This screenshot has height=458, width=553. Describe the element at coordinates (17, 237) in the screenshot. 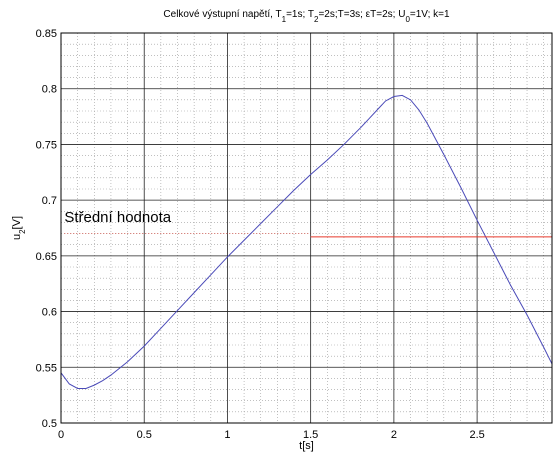

I see `y-axis-label-part-0: u` at that location.